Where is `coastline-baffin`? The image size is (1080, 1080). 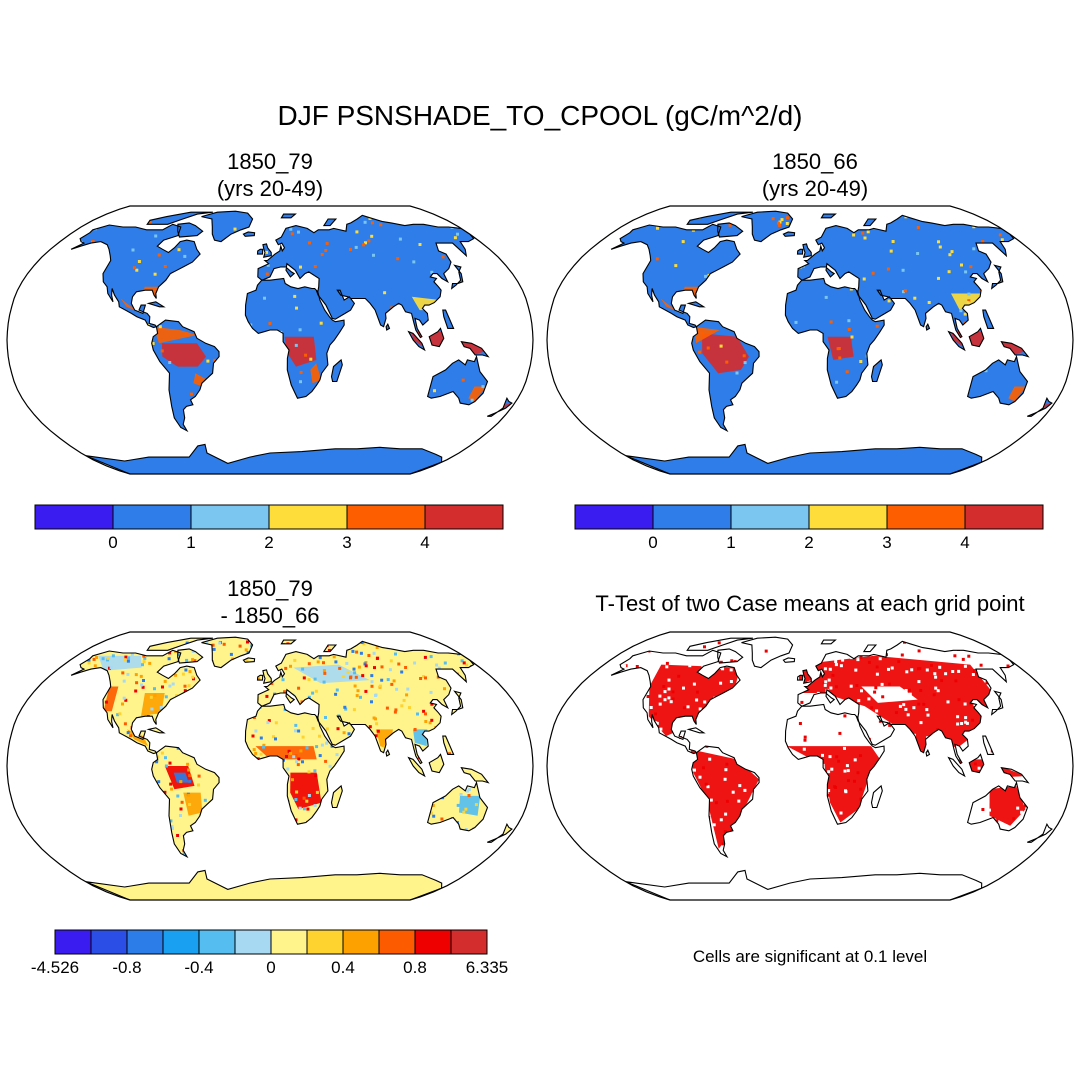
coastline-baffin is located at coordinates (730, 656).